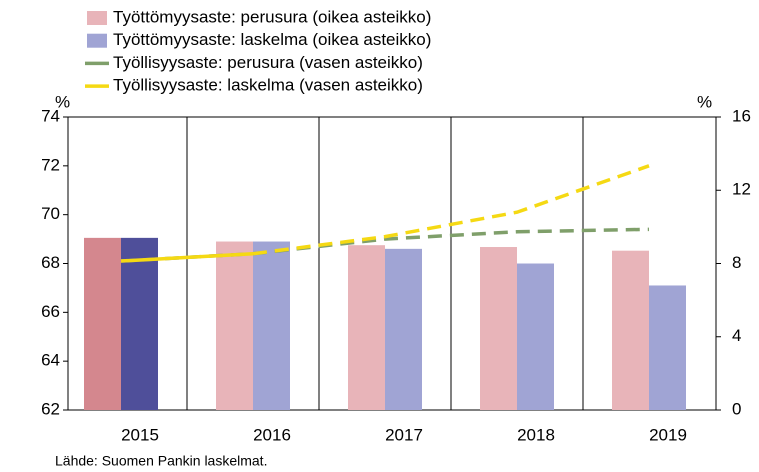 The height and width of the screenshot is (472, 759). I want to click on x-tick-label: 2016, so click(272, 434).